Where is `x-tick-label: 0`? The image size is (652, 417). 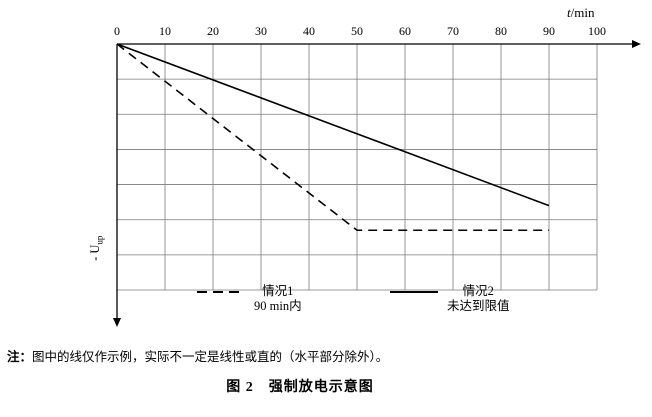
x-tick-label: 0 is located at coordinates (117, 31).